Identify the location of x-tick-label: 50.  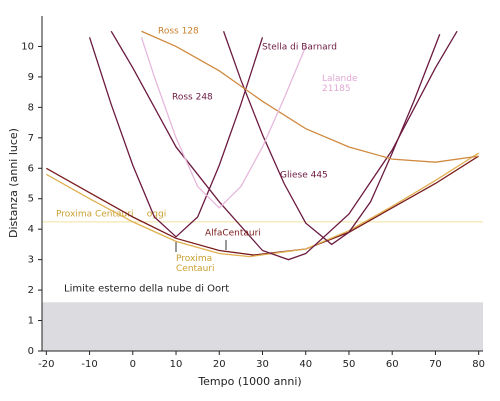
(349, 364).